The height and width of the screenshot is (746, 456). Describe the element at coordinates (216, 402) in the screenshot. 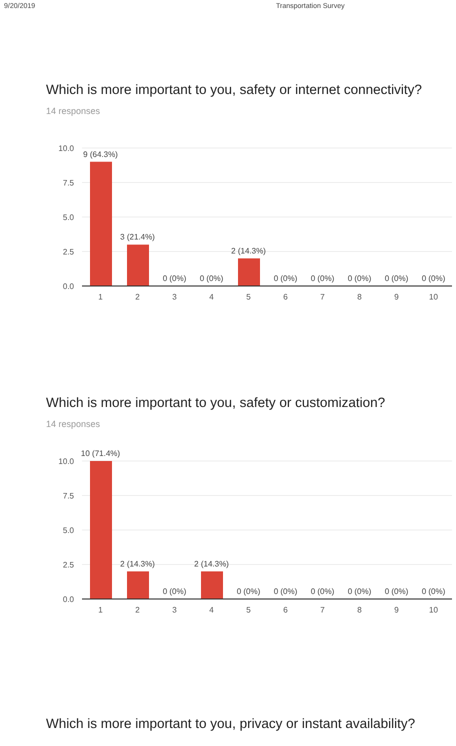

I see `chart-title: Which is more important to you, safety or customization?` at that location.